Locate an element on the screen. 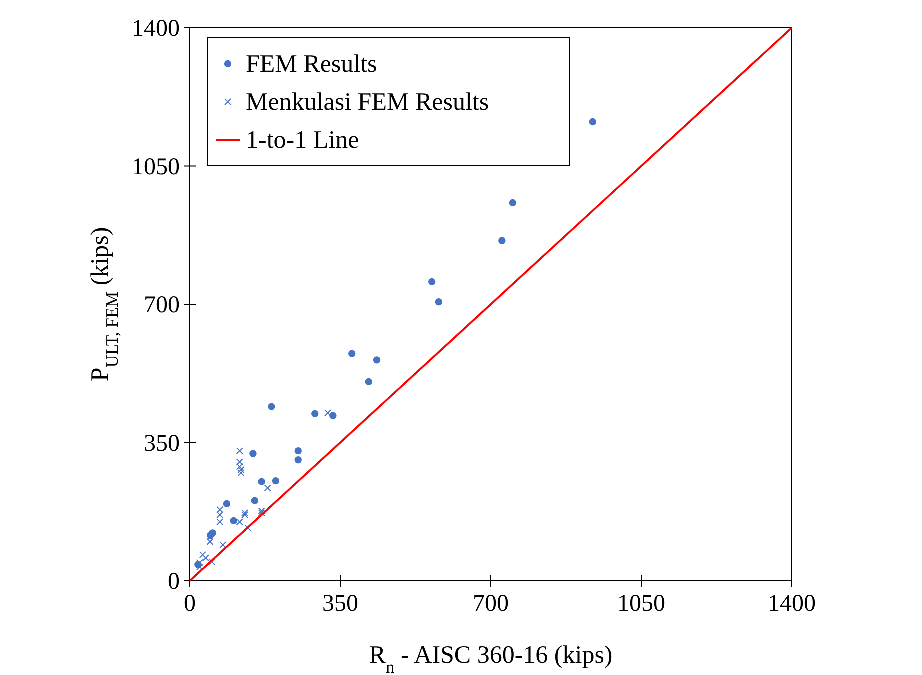 The height and width of the screenshot is (675, 922). y-tick-label: 700 is located at coordinates (162, 305).